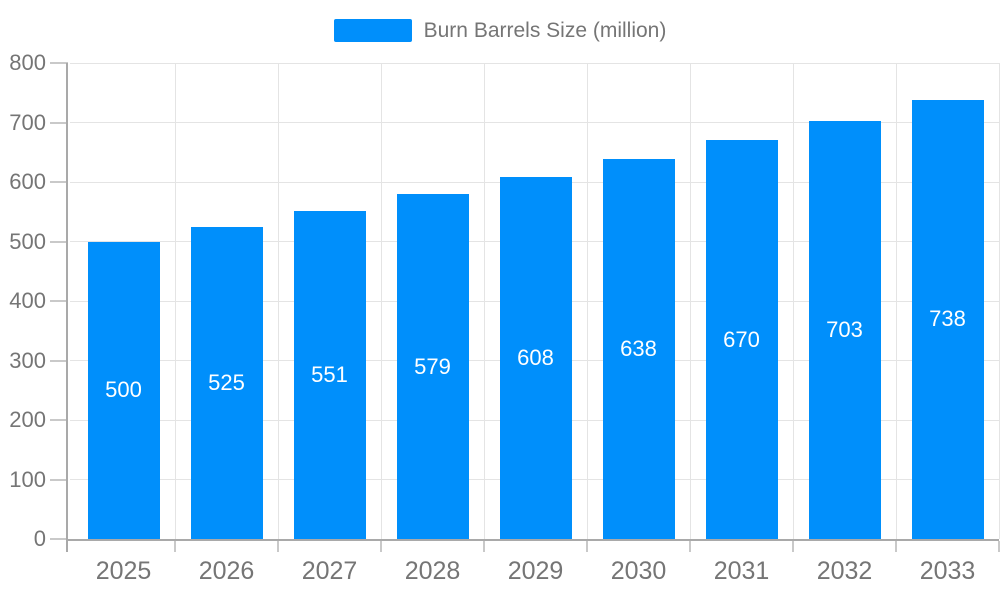 Image resolution: width=1000 pixels, height=600 pixels. I want to click on x-axis-label: 2025, so click(123, 571).